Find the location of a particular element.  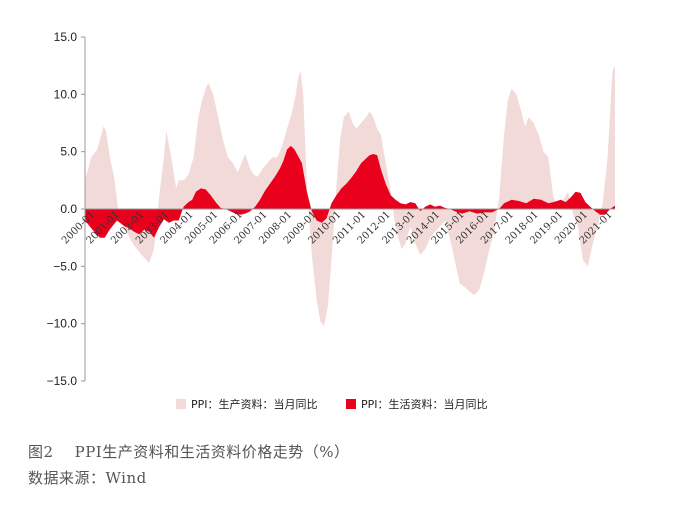

legend-label-producer: PPI：生产资料：当月同比 is located at coordinates (254, 404).